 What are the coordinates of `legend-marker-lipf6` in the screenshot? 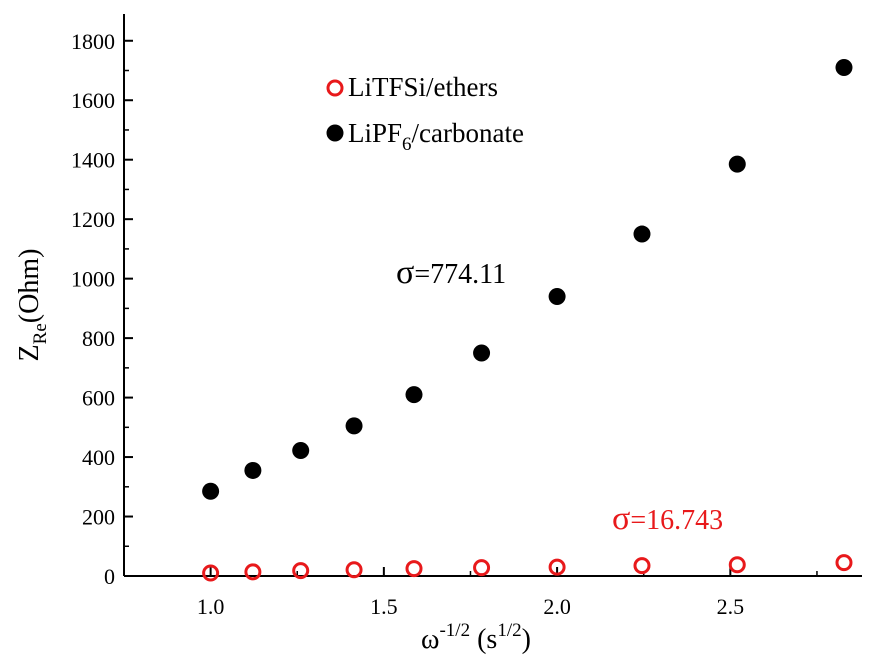 It's located at (335, 133).